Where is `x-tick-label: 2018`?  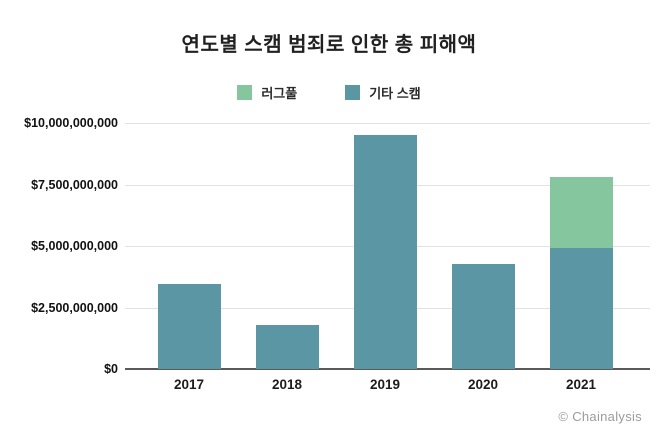 x-tick-label: 2018 is located at coordinates (287, 384).